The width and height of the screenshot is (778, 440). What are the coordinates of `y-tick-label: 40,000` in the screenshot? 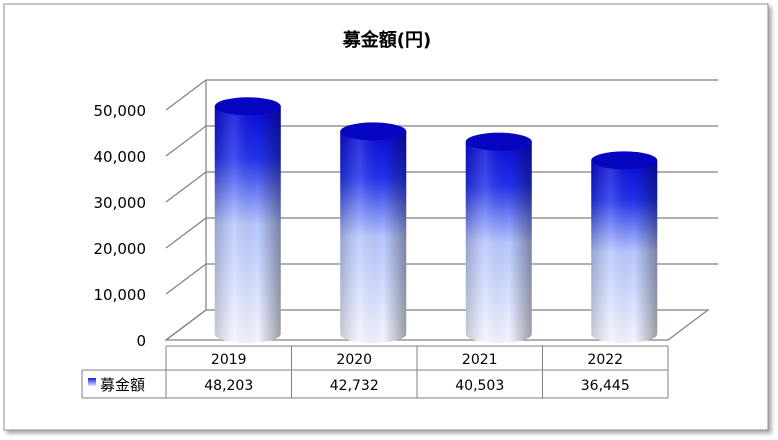 It's located at (120, 157).